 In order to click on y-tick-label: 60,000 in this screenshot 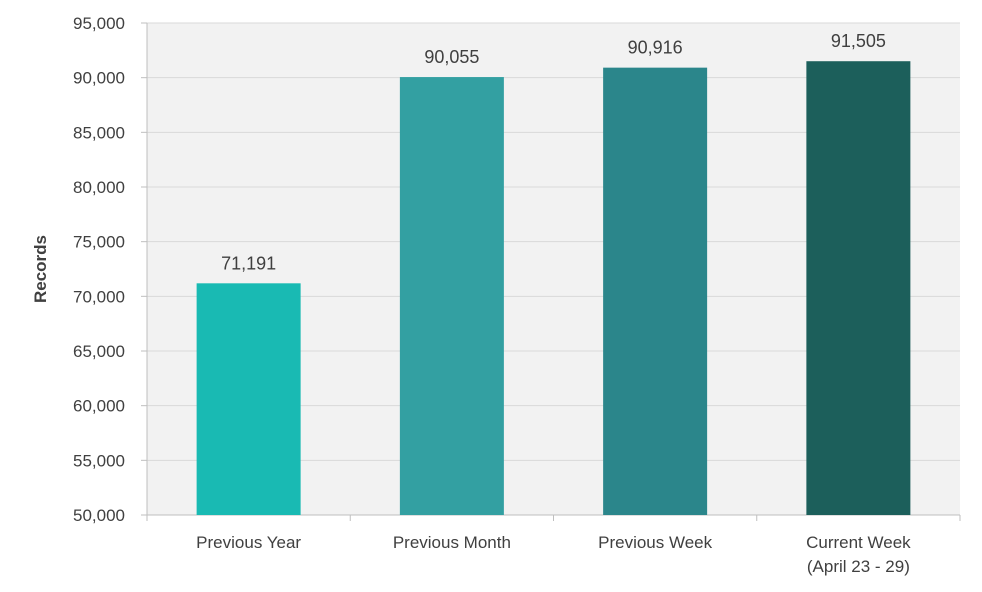, I will do `click(99, 406)`.